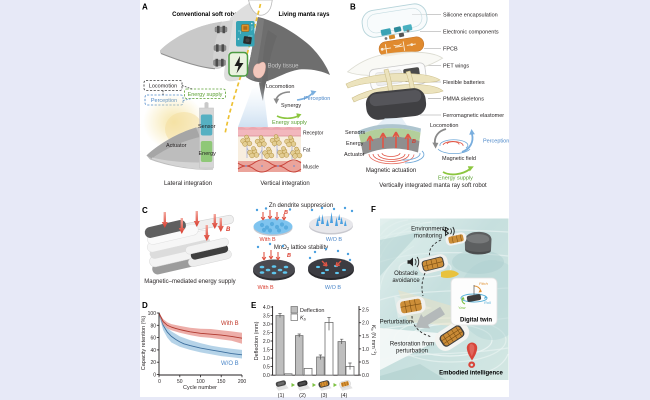 Image resolution: width=650 pixels, height=400 pixels. Describe the element at coordinates (412, 352) in the screenshot. I see `svg-text: perturbation` at that location.